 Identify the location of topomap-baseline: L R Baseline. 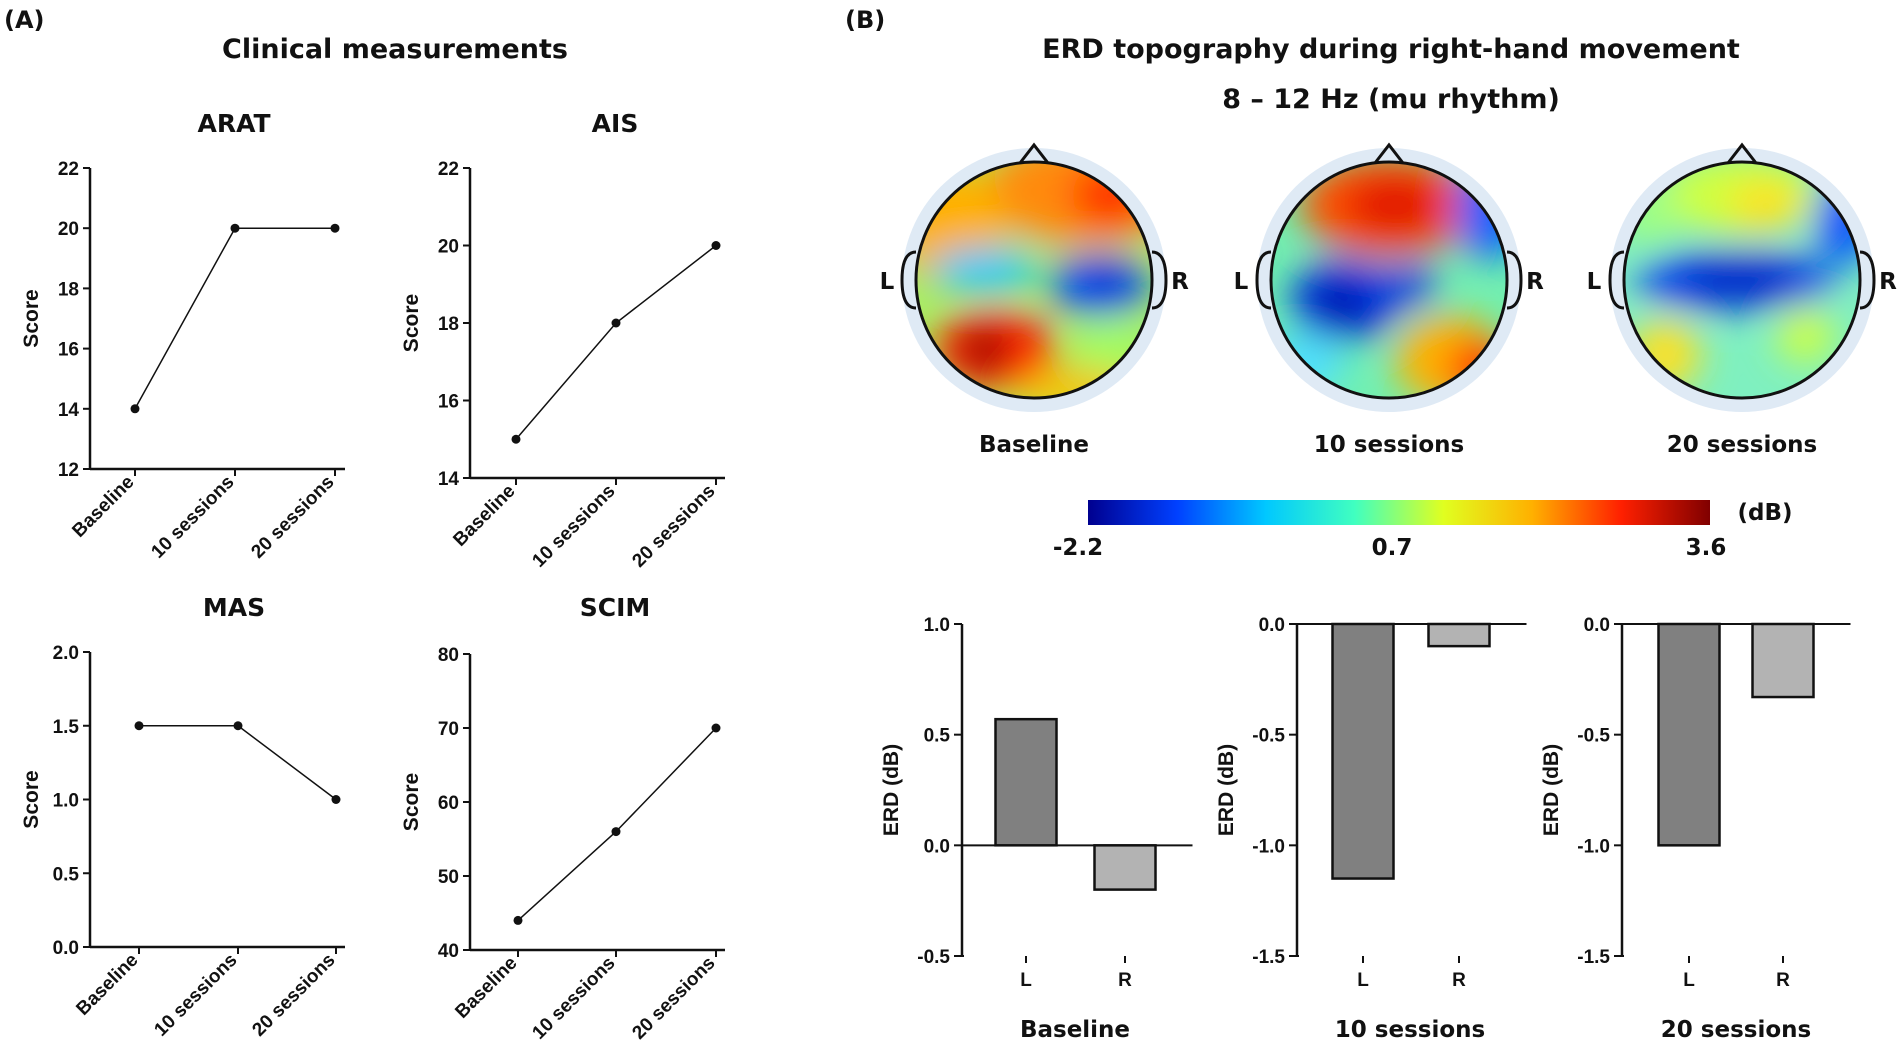
(1034, 300).